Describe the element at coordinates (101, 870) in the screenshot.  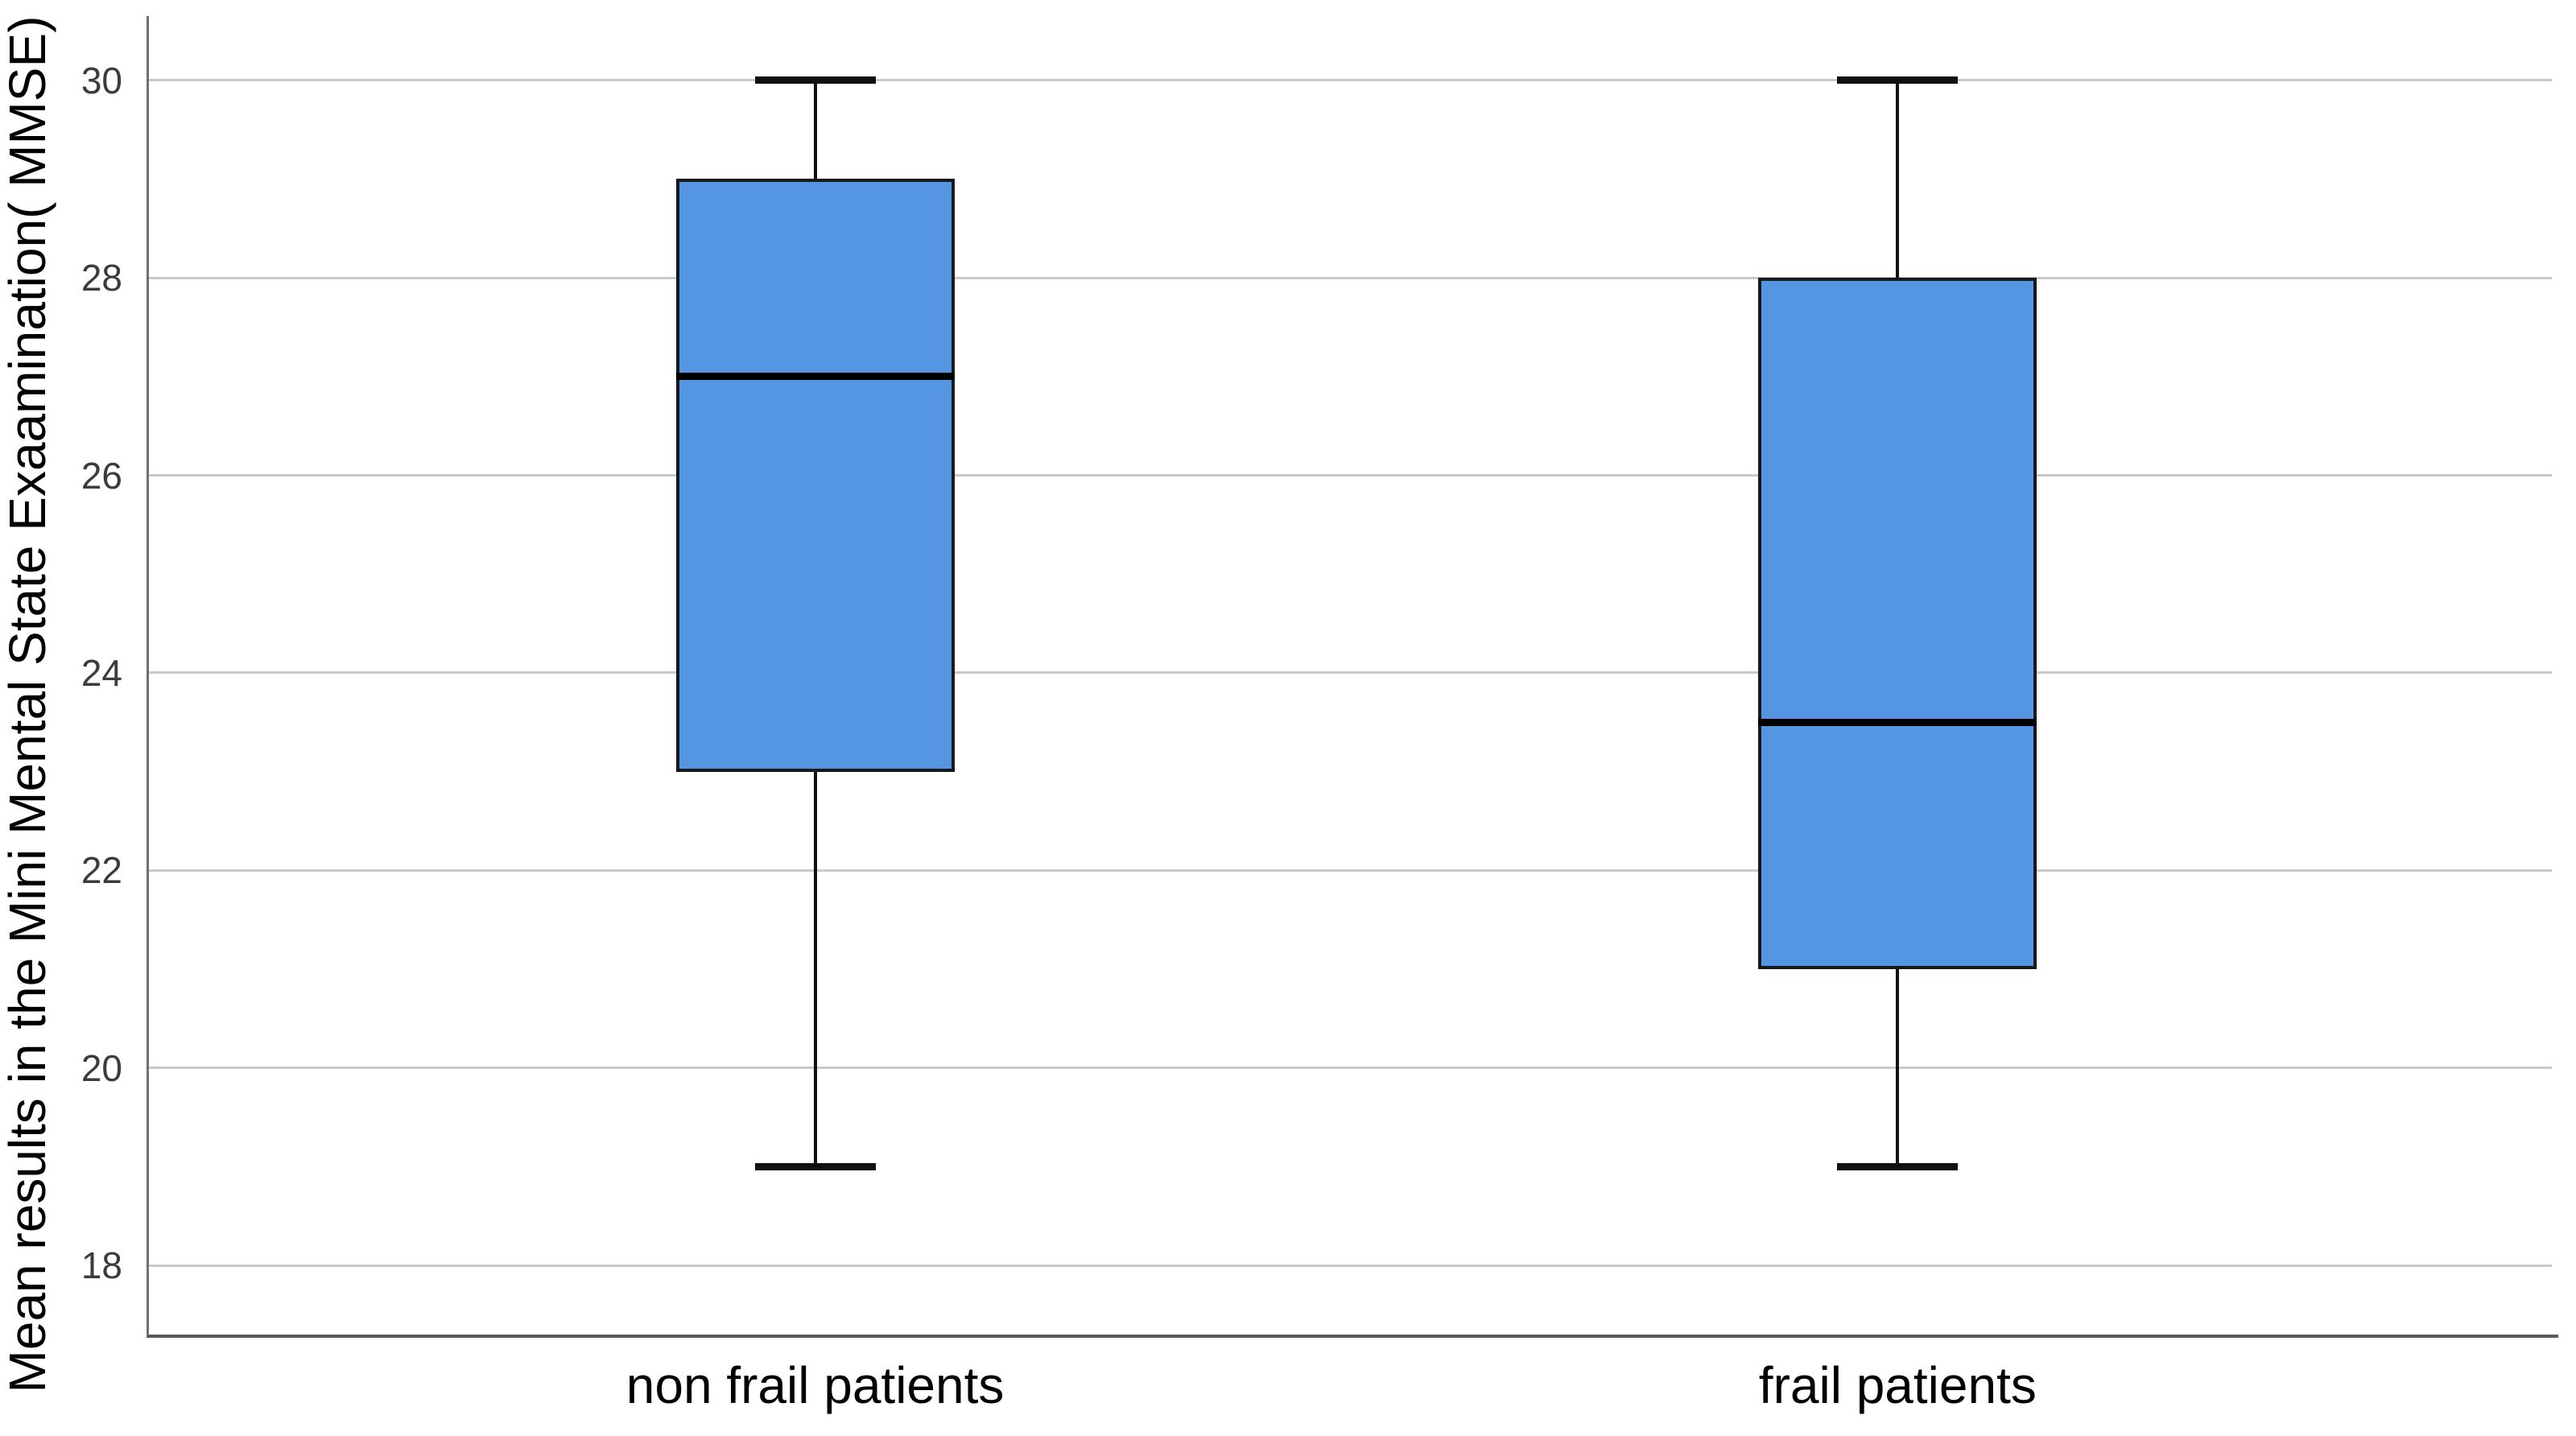
I see `y-tick-label: 22` at that location.